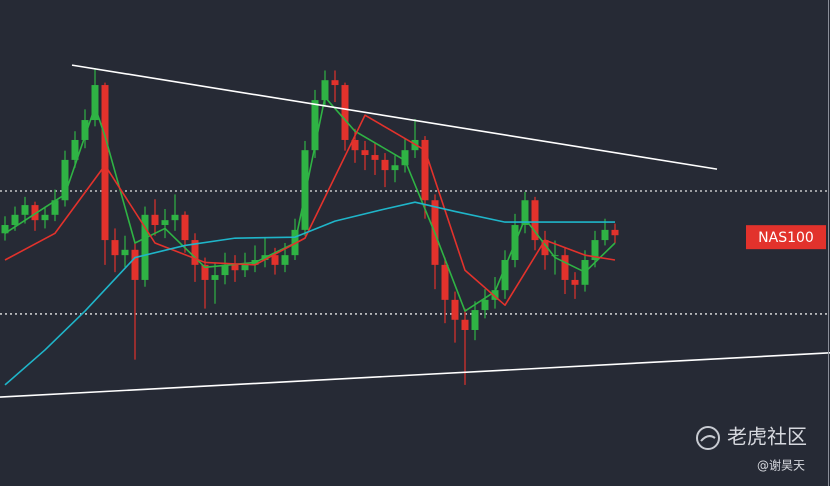  What do you see at coordinates (781, 465) in the screenshot?
I see `author: @谢昊天` at bounding box center [781, 465].